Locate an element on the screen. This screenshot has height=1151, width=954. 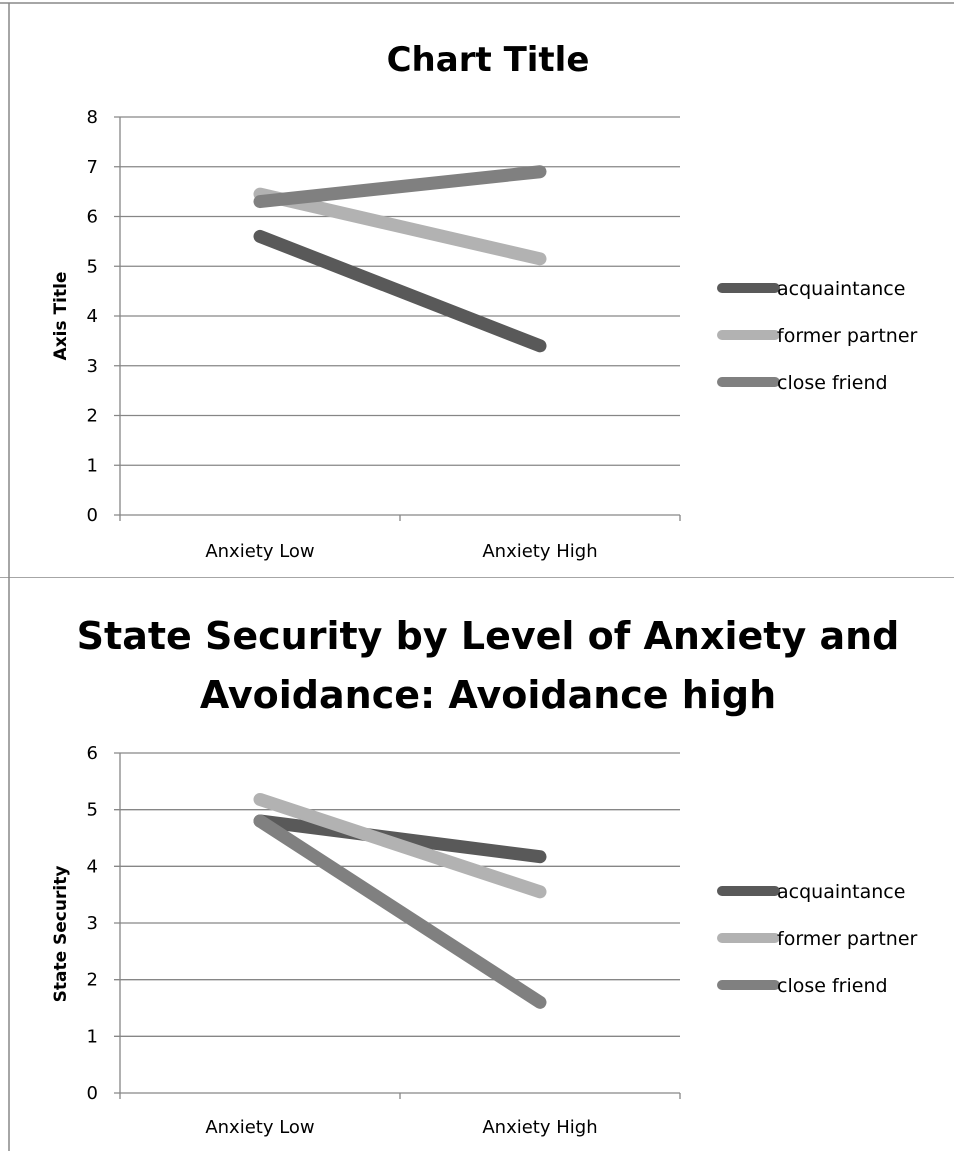
chart-title: Chart Title is located at coordinates (488, 60).